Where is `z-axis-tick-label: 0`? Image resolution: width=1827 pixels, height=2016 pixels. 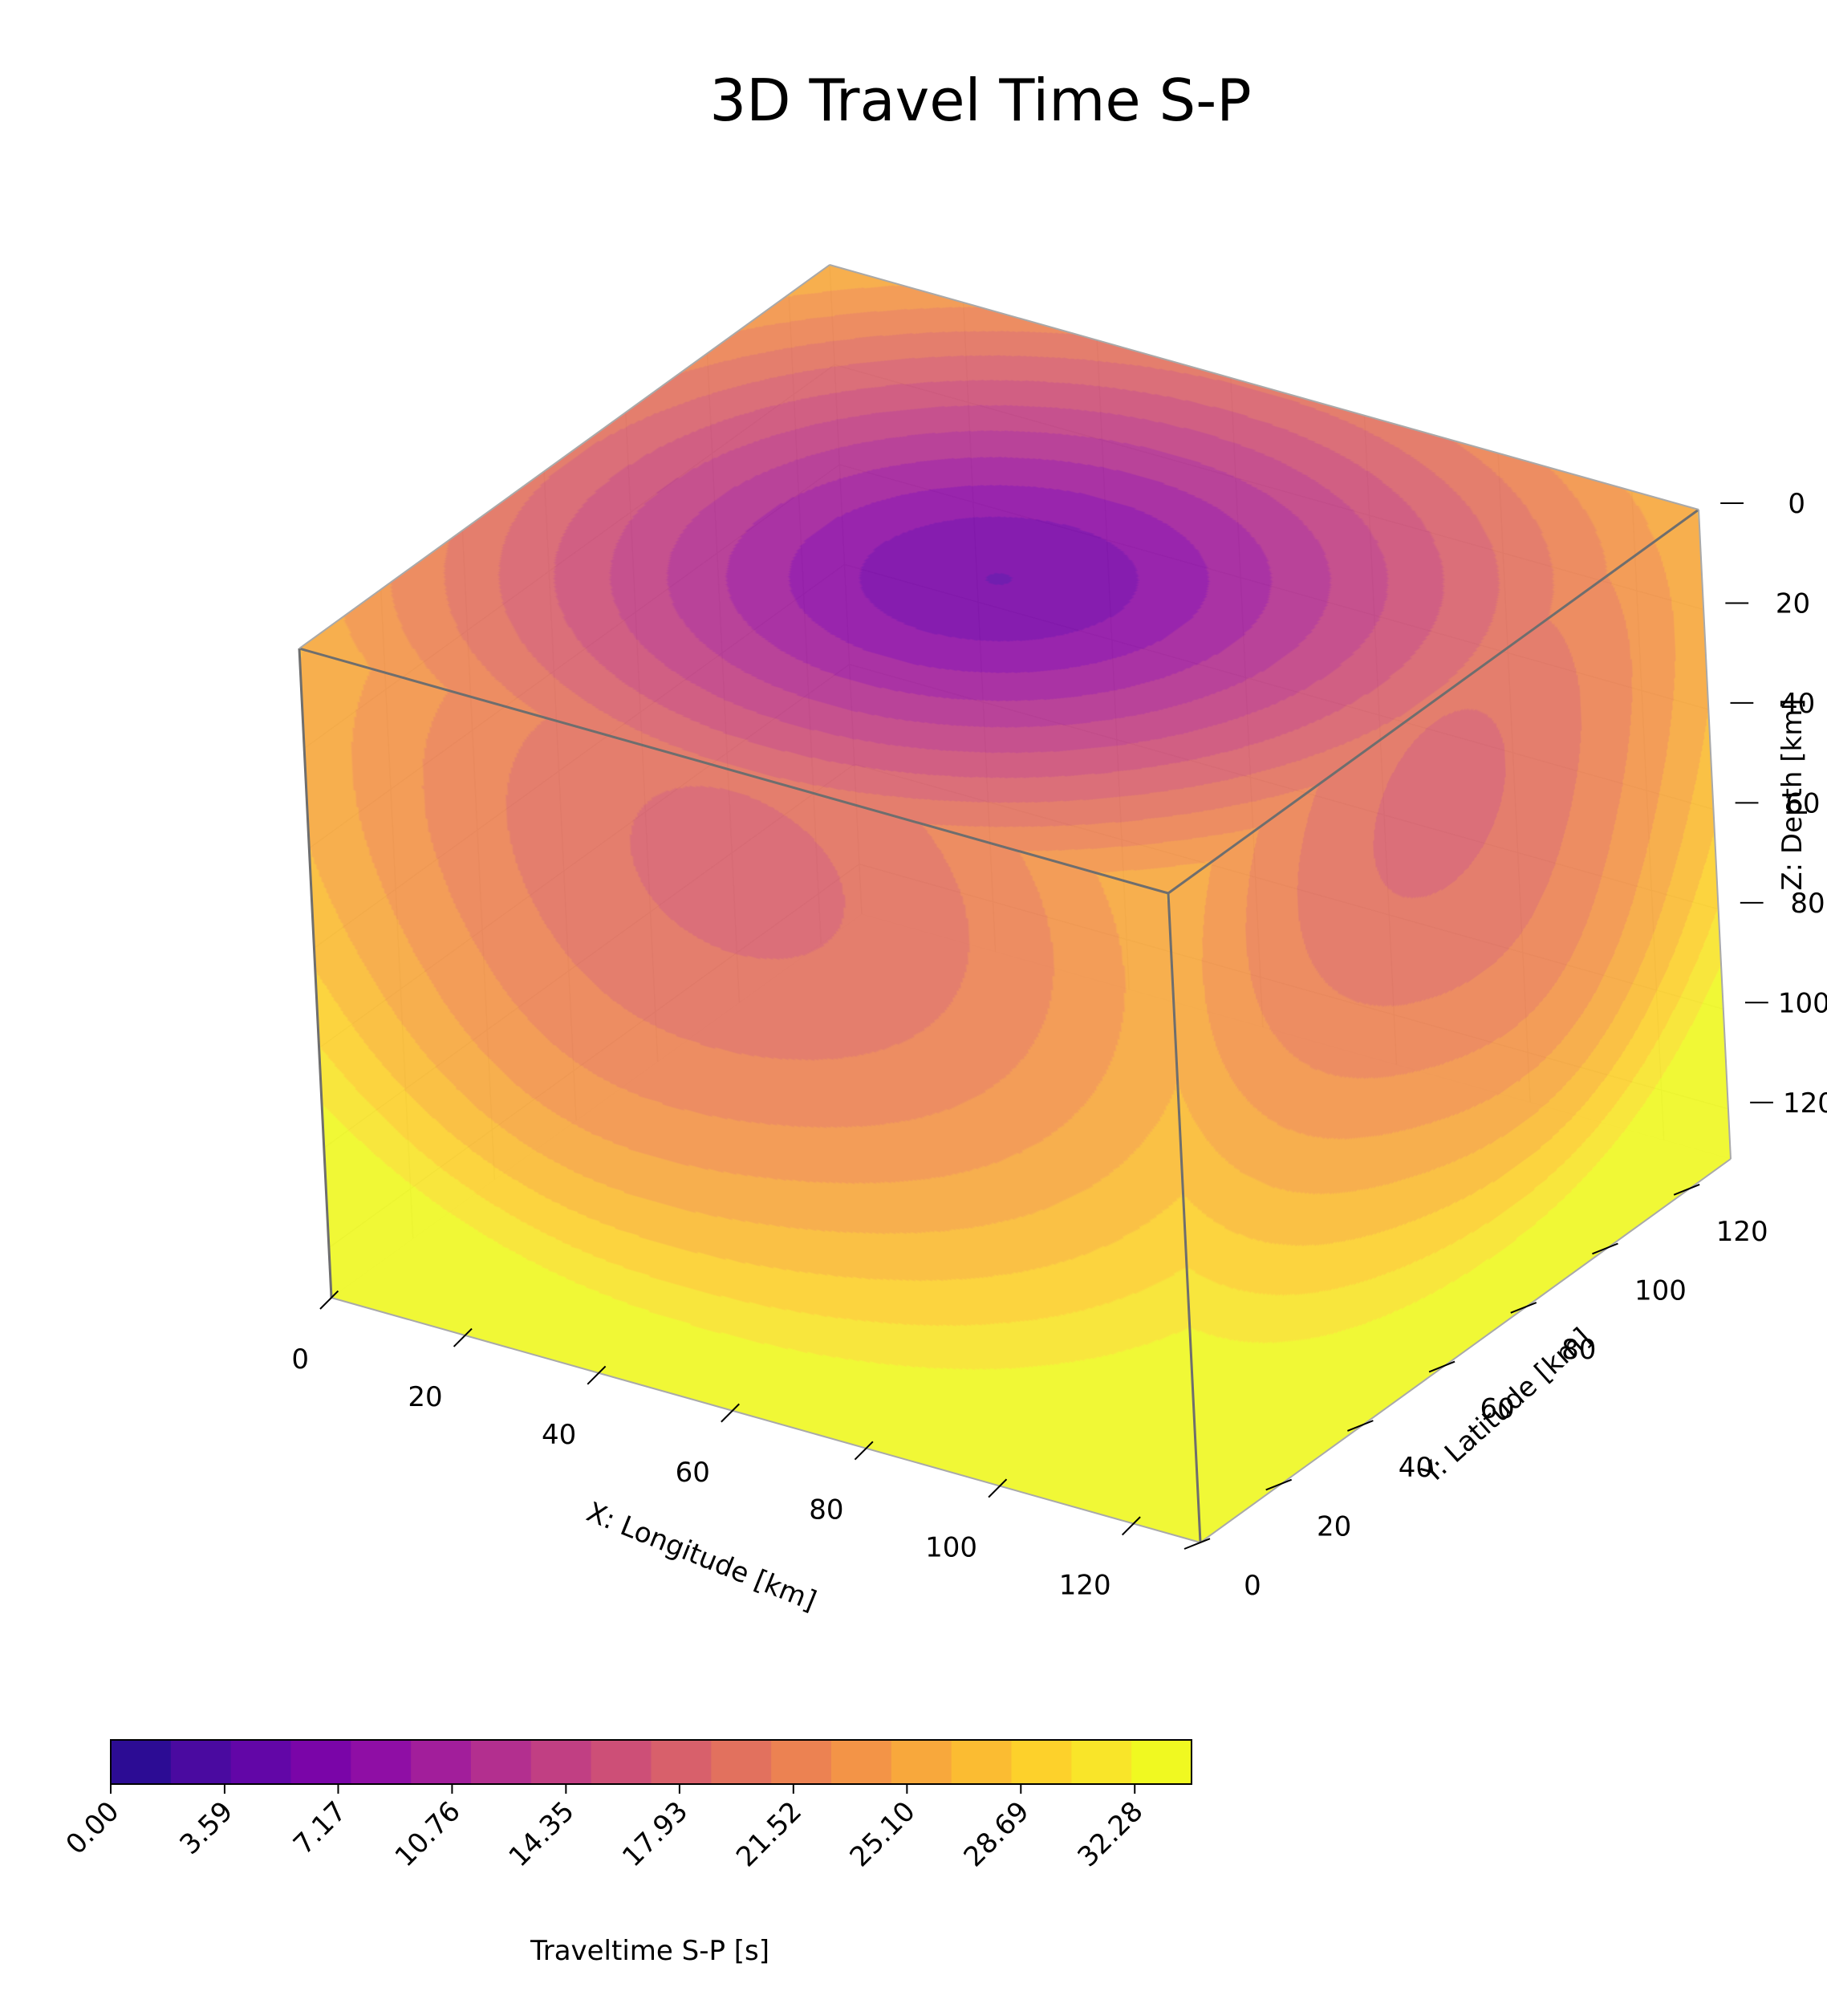
z-axis-tick-label: 0 is located at coordinates (1796, 504).